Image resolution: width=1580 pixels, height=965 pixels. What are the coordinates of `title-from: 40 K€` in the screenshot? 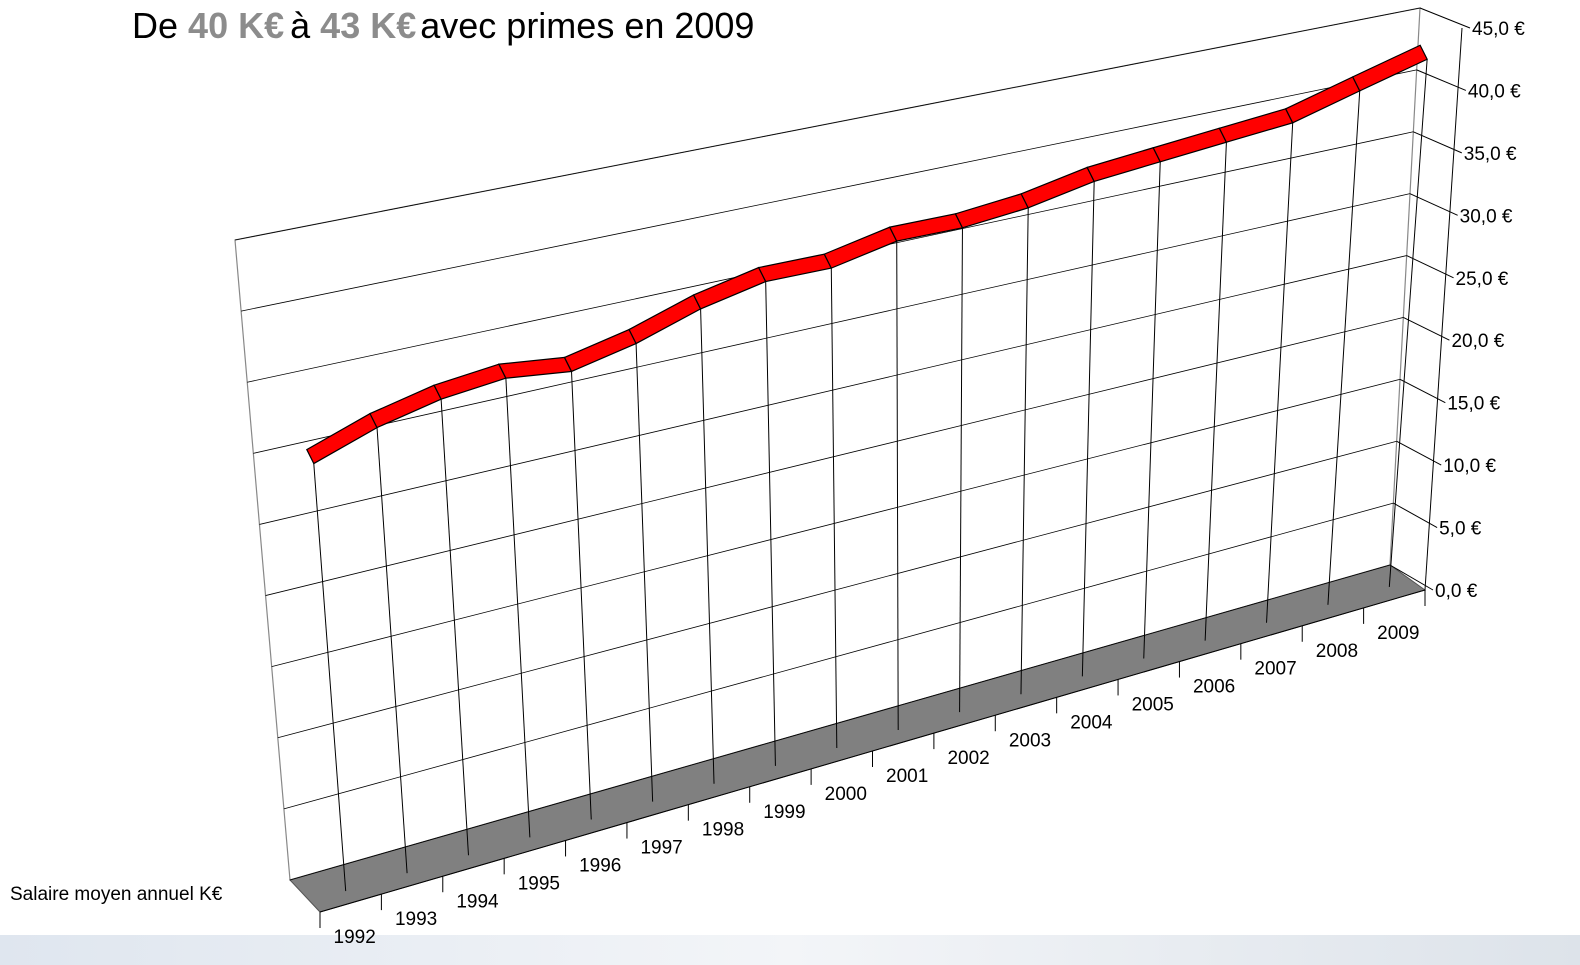 It's located at (236, 25).